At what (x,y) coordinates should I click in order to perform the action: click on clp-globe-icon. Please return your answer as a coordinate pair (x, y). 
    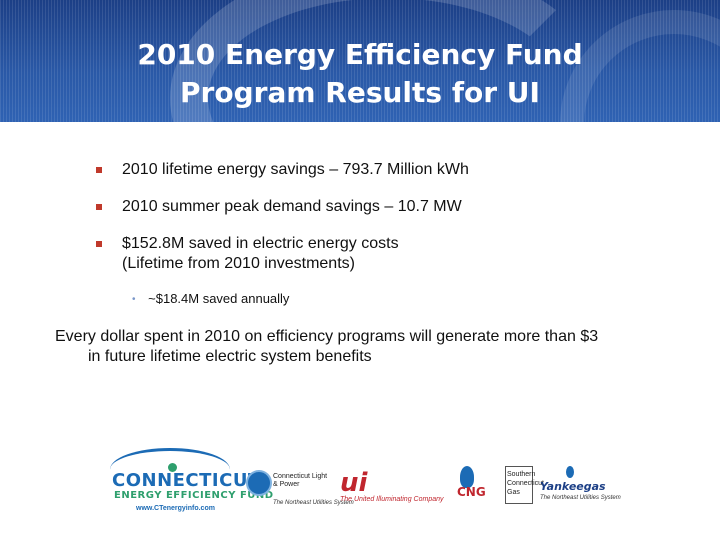
    Looking at the image, I should click on (259, 483).